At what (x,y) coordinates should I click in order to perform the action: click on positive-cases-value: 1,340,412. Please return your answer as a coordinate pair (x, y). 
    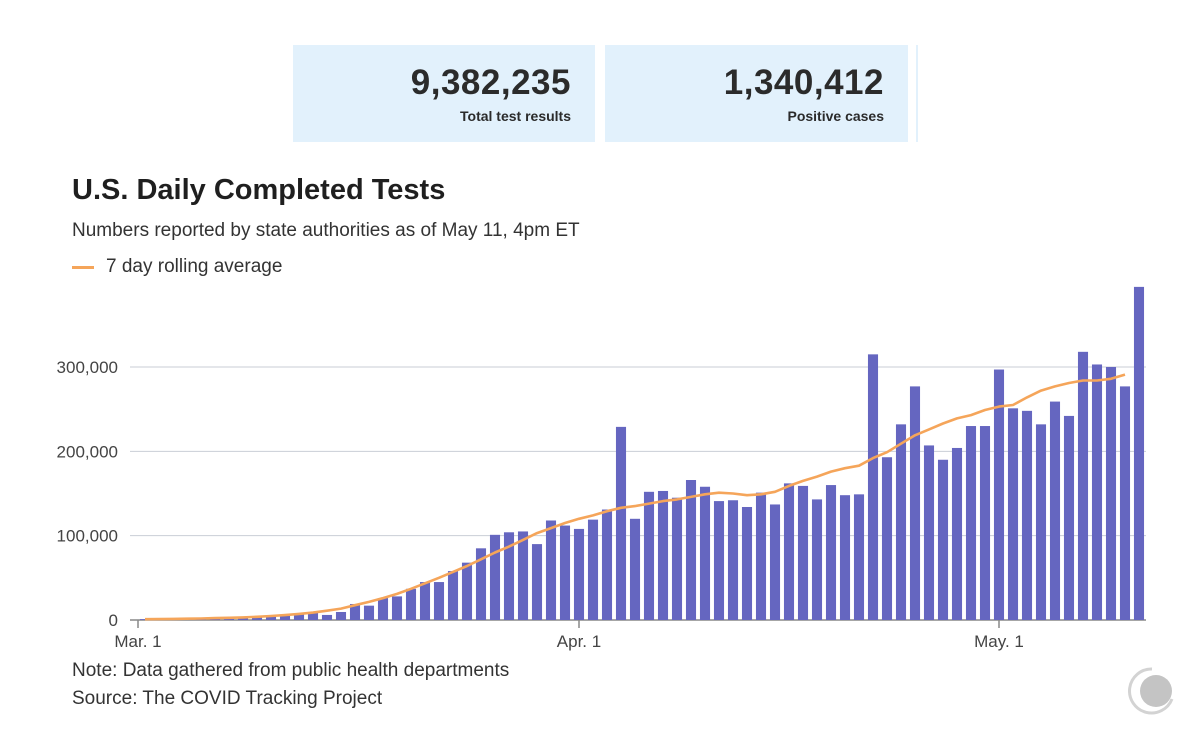
    Looking at the image, I should click on (803, 82).